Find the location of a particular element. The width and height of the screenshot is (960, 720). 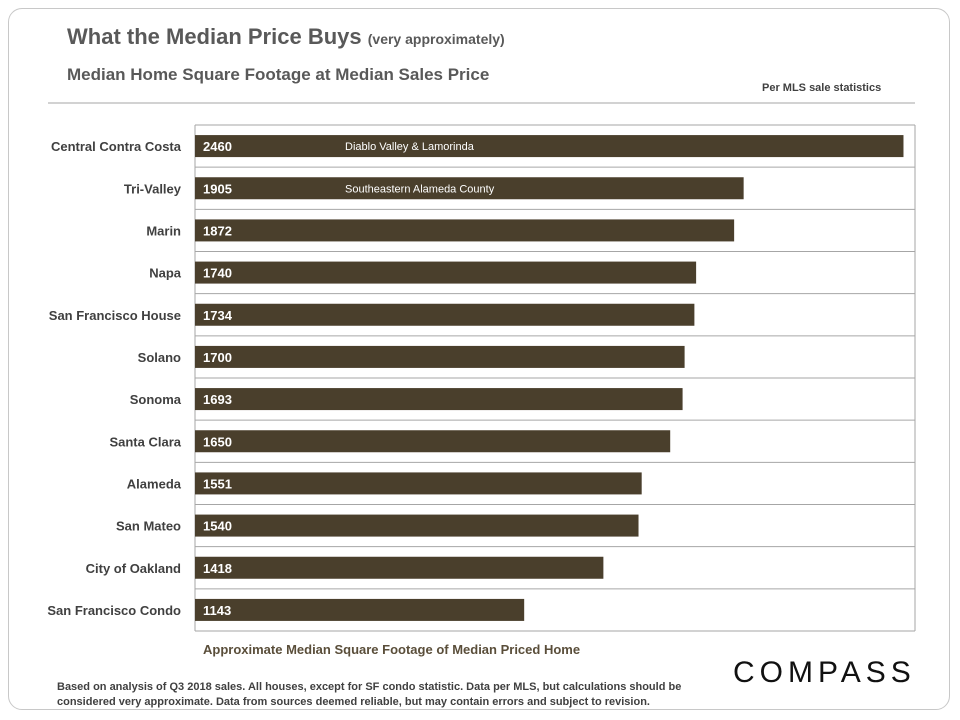

title-text: What the Median Price Buys is located at coordinates (214, 36).